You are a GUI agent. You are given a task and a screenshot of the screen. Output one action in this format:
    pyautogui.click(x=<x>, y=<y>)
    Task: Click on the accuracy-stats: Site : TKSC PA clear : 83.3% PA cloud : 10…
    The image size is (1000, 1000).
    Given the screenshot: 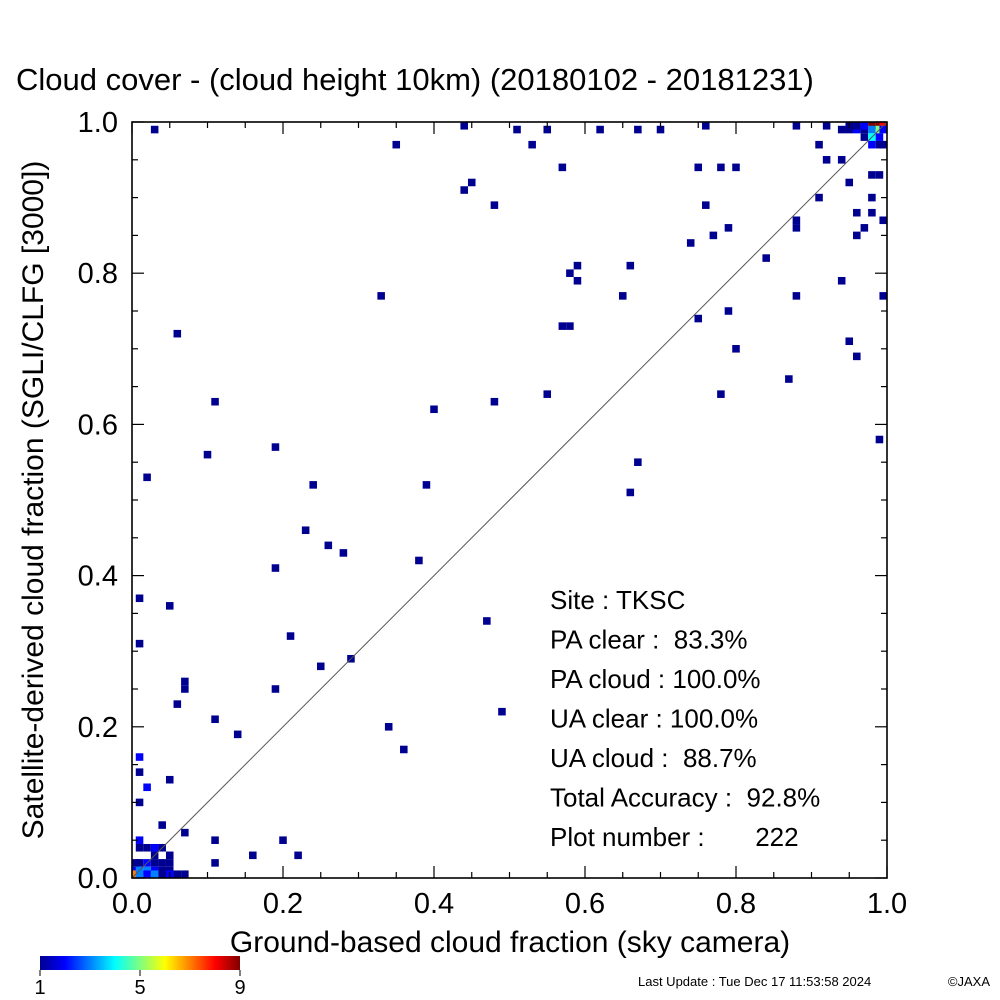 What is the action you would take?
    pyautogui.click(x=685, y=718)
    